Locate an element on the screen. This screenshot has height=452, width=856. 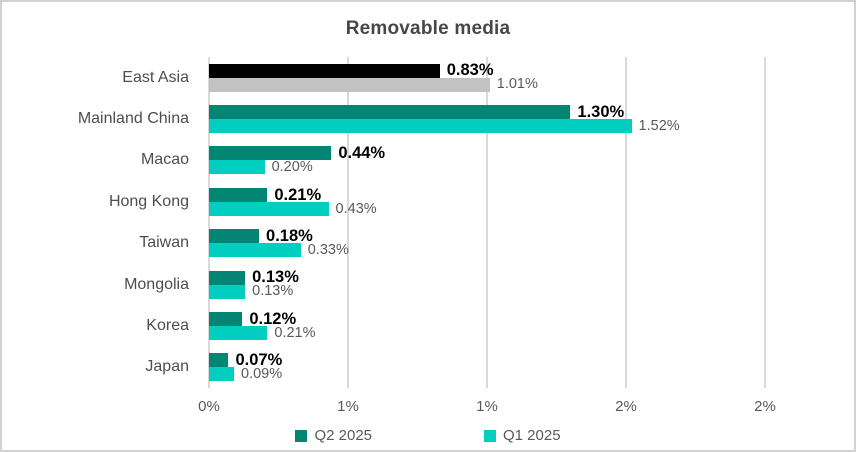
bar-group: Macao 0.44% 0.20% is located at coordinates (453, 160).